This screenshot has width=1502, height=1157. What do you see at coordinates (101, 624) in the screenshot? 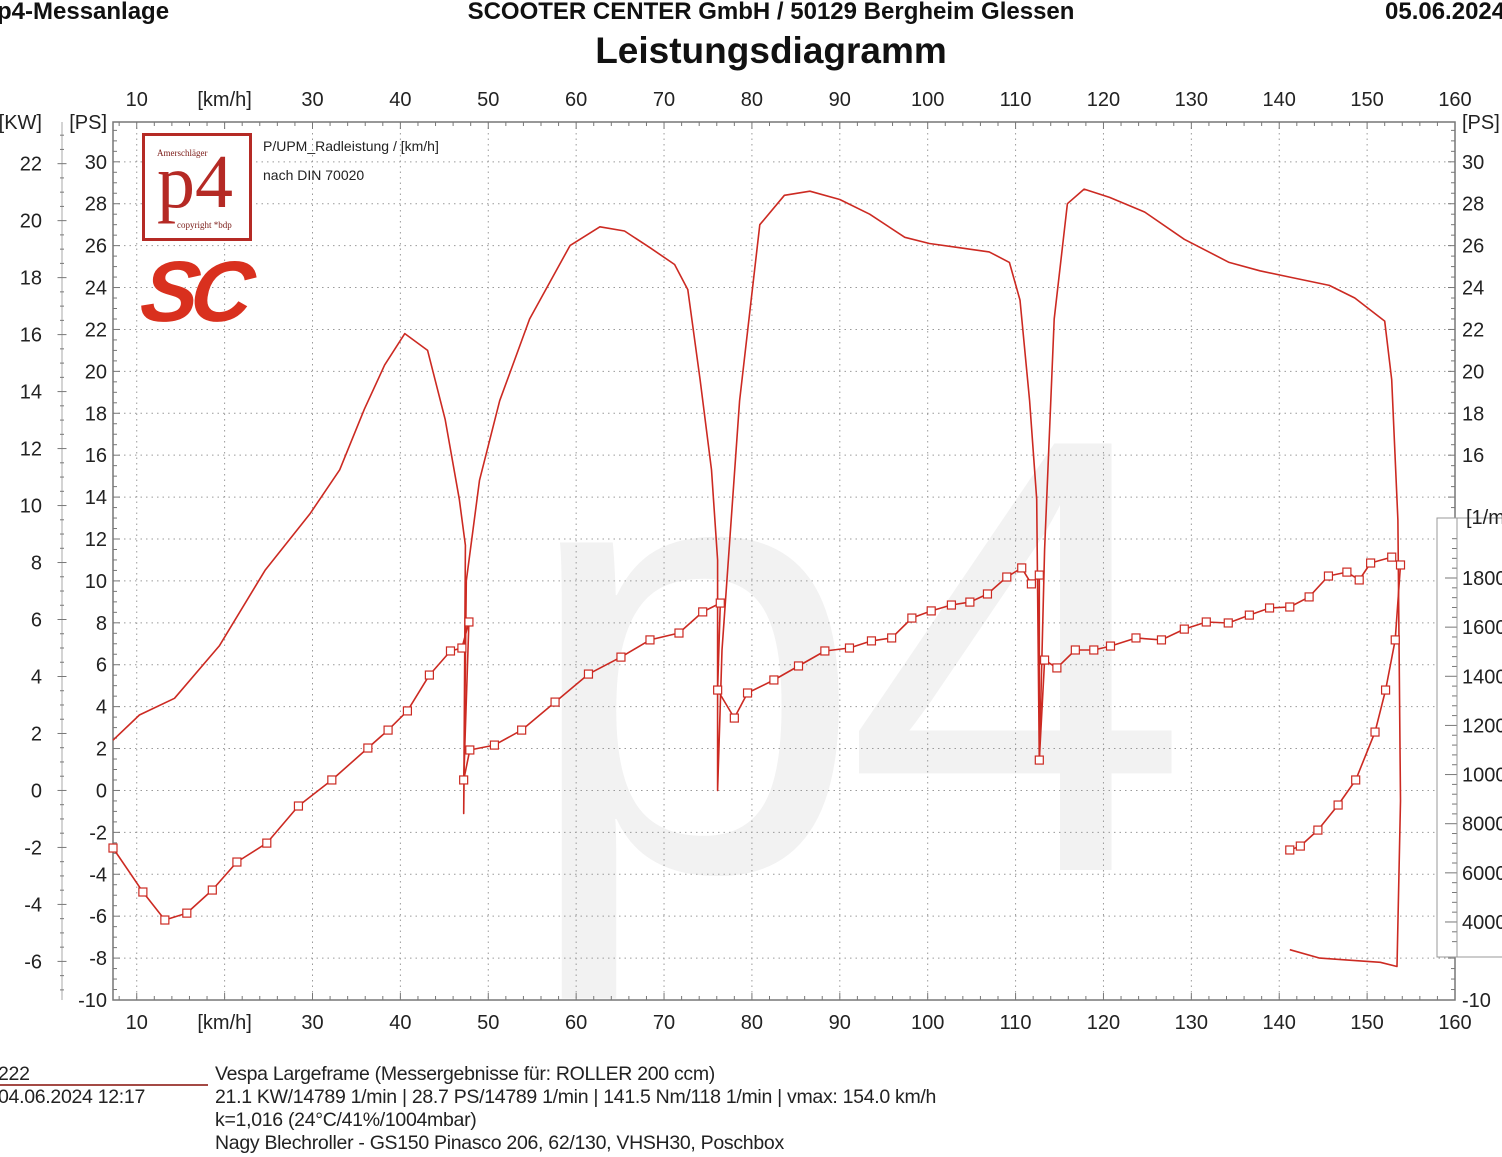
I see `ps-tick-label-left: 8` at bounding box center [101, 624].